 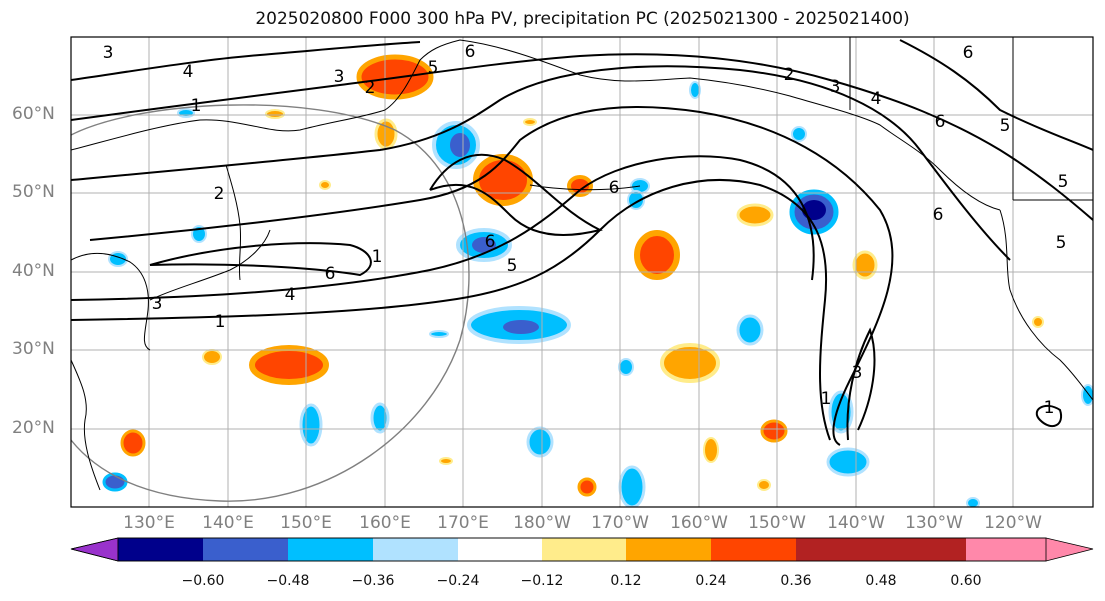 I want to click on lat-label-50n: 50°N, so click(x=33, y=192).